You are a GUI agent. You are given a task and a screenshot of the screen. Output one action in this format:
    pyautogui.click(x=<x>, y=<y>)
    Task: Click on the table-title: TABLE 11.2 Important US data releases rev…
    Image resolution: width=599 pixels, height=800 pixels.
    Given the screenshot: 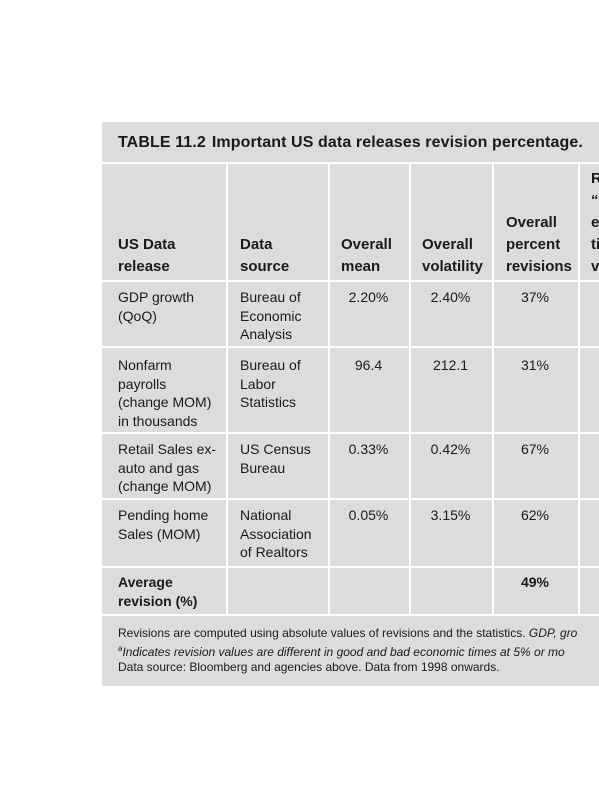 What is the action you would take?
    pyautogui.click(x=350, y=143)
    